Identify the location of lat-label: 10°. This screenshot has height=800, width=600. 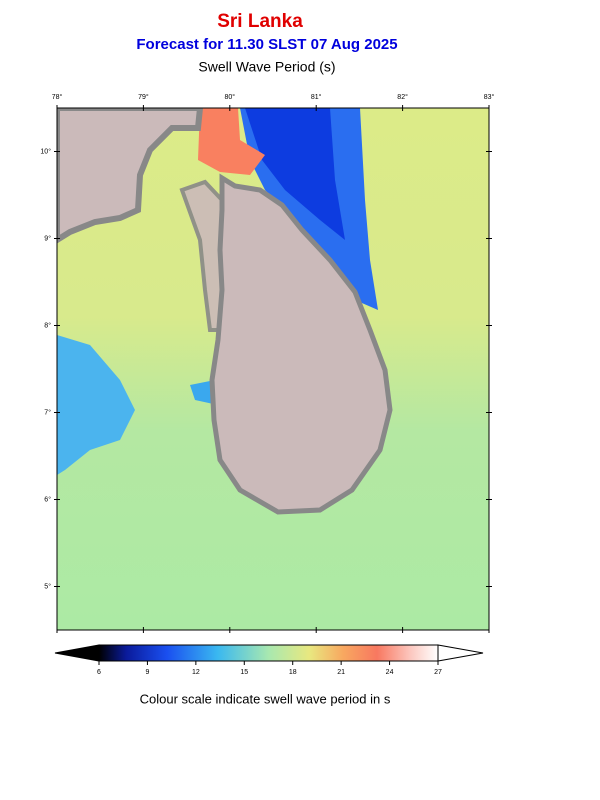
(45, 151).